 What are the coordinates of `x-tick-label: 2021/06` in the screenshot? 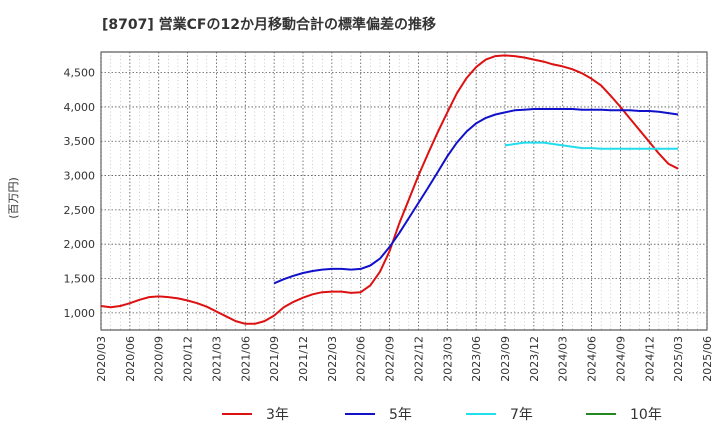 It's located at (245, 359).